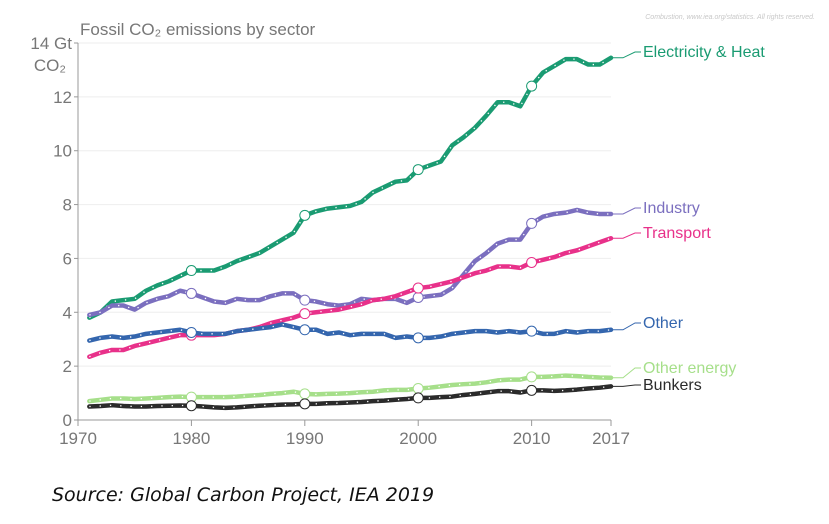 The height and width of the screenshot is (524, 829). Describe the element at coordinates (67, 205) in the screenshot. I see `y-tick-label: 8` at that location.